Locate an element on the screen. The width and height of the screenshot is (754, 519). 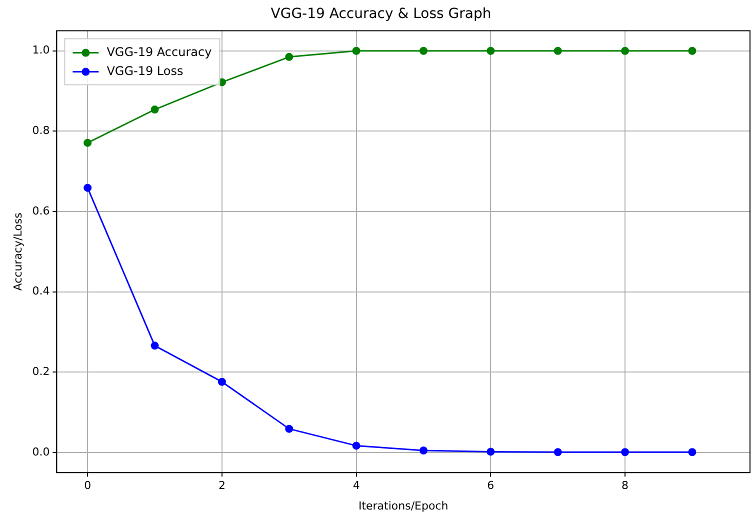
x-tick-label: 8 is located at coordinates (625, 485).